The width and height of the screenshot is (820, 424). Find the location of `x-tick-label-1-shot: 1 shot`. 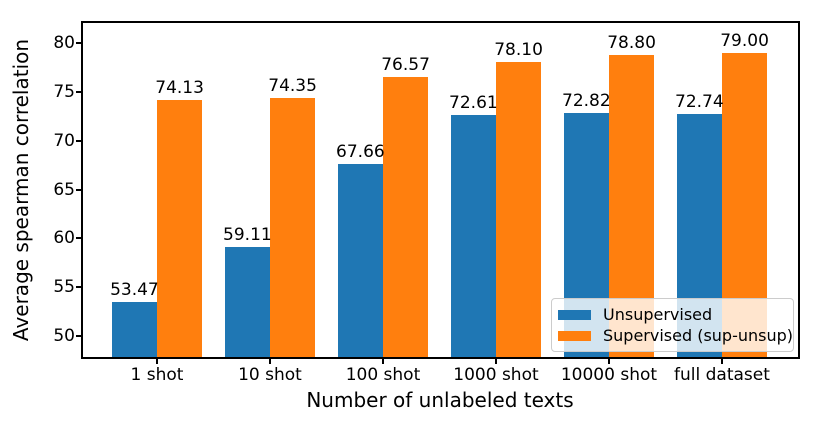

x-tick-label-1-shot: 1 shot is located at coordinates (157, 375).